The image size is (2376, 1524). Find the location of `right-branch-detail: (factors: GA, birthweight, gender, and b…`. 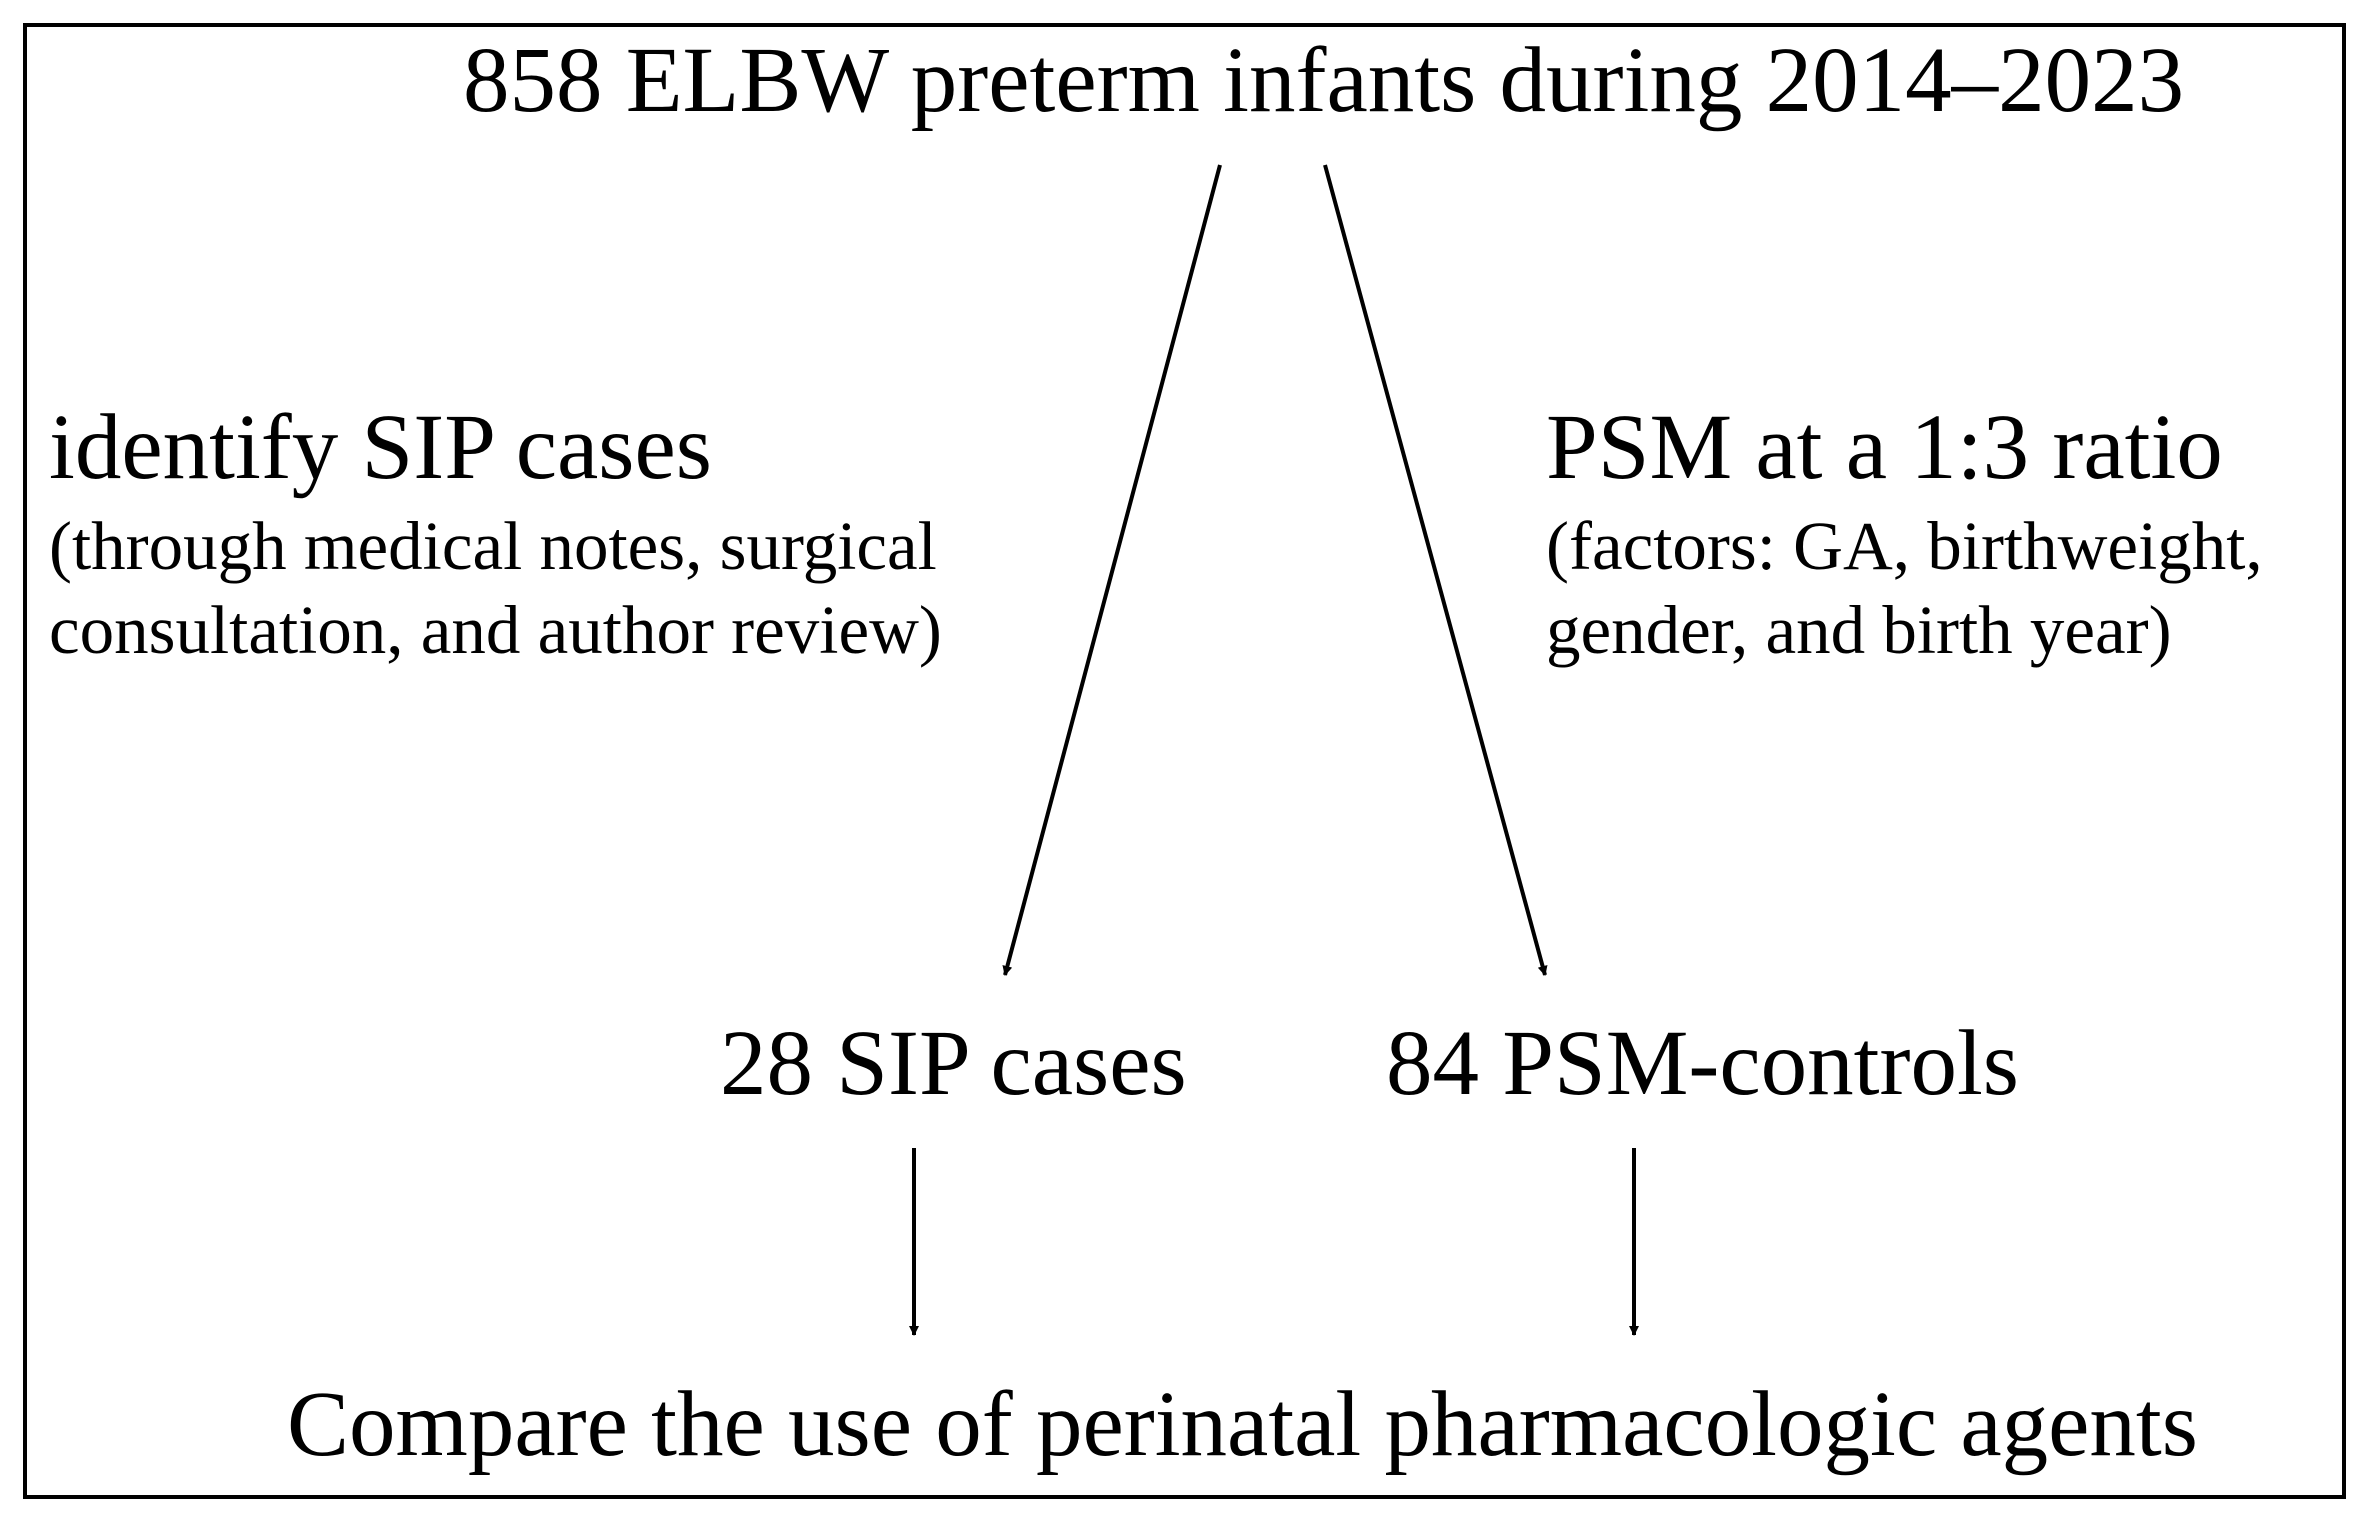

right-branch-detail: (factors: GA, birthweight, gender, and b… is located at coordinates (1904, 588).